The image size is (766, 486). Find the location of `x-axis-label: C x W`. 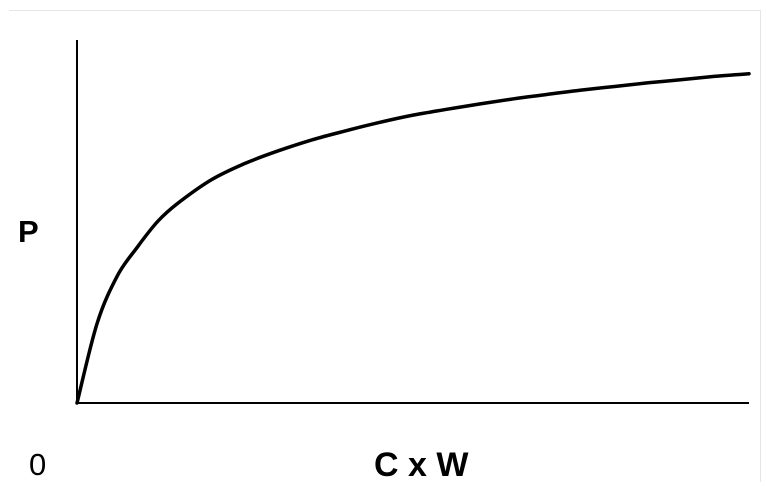

x-axis-label: C x W is located at coordinates (421, 465).